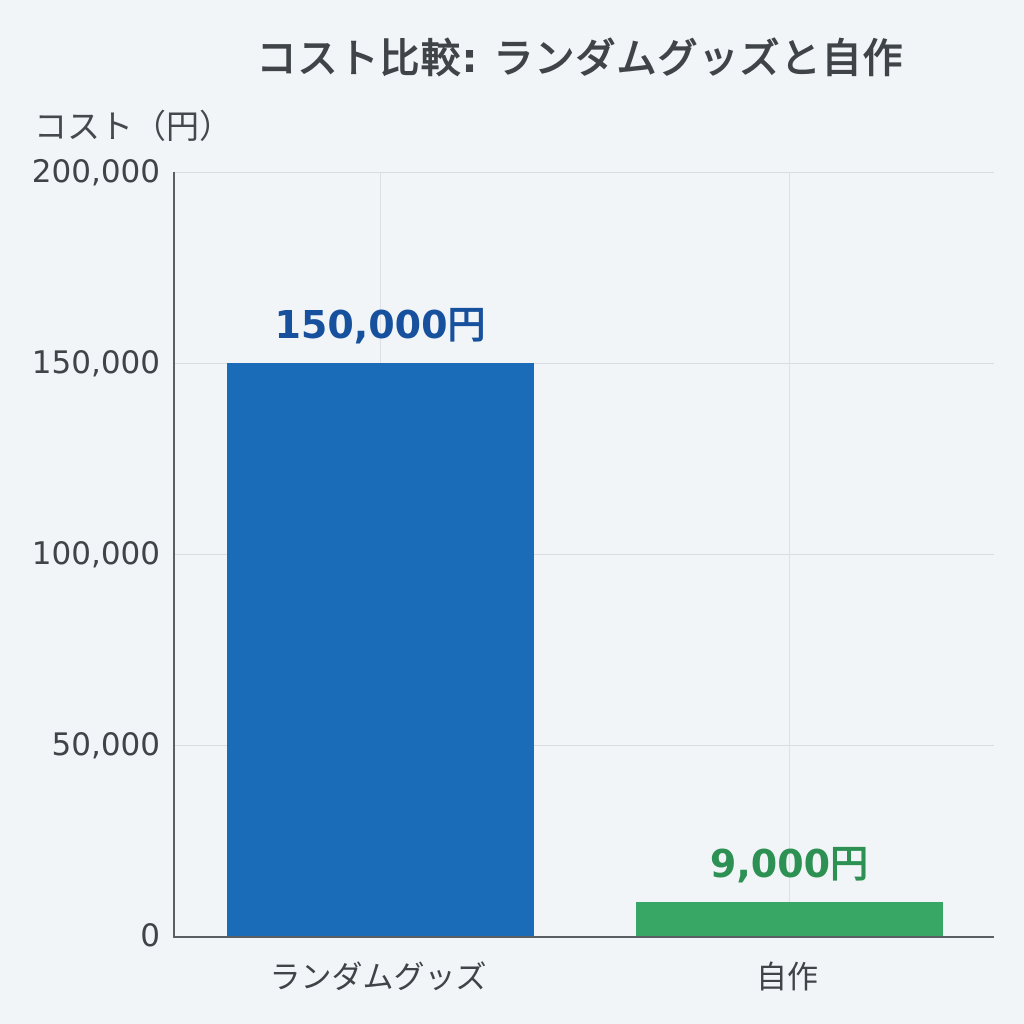  What do you see at coordinates (95, 363) in the screenshot?
I see `y-tick-label: 150,000` at bounding box center [95, 363].